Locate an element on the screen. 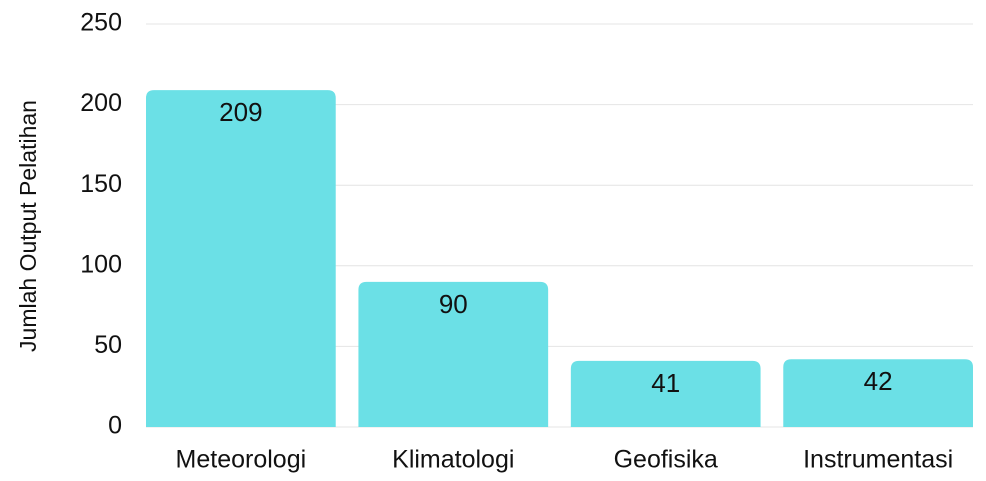  x-tick-label: Klimatologi is located at coordinates (453, 460).